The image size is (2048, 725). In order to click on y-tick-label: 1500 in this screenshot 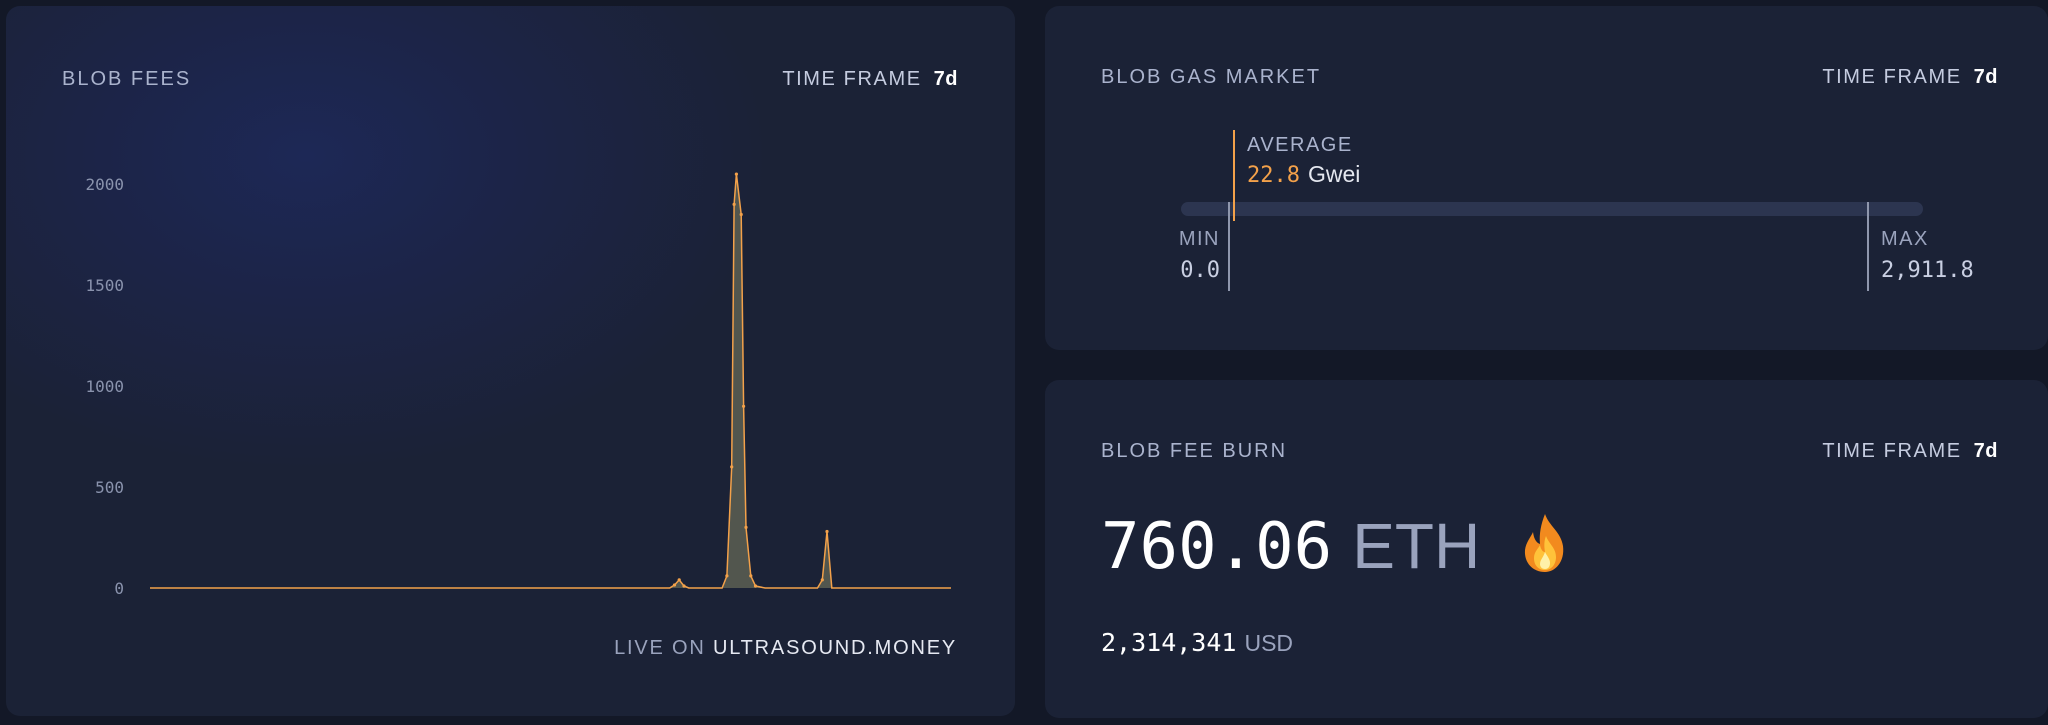, I will do `click(104, 285)`.